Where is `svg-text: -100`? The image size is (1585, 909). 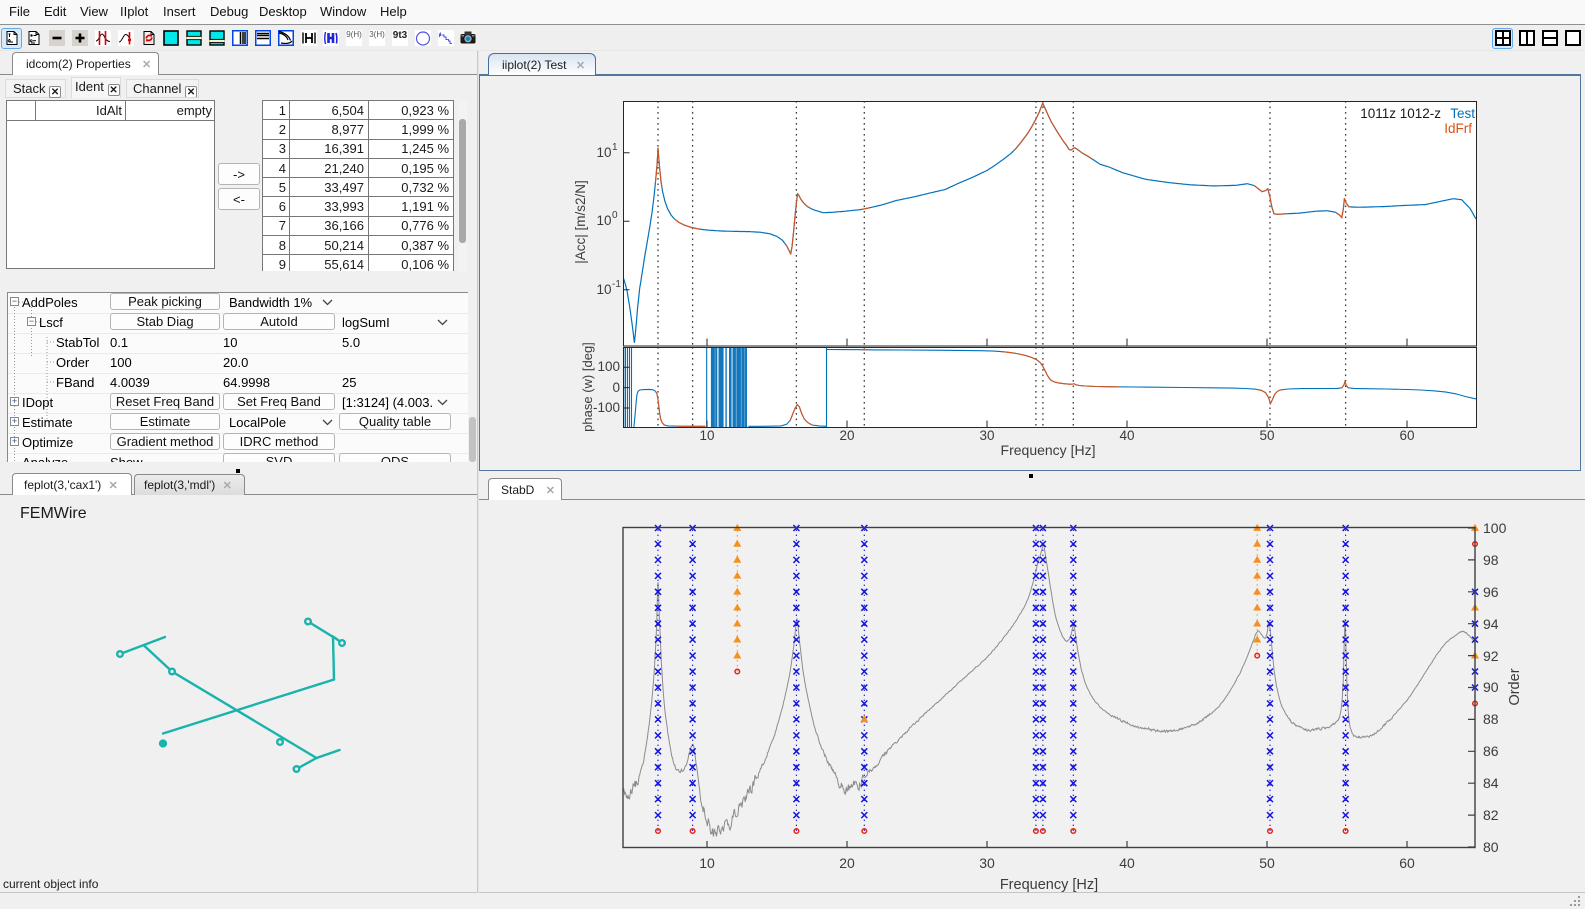
svg-text: -100 is located at coordinates (606, 407).